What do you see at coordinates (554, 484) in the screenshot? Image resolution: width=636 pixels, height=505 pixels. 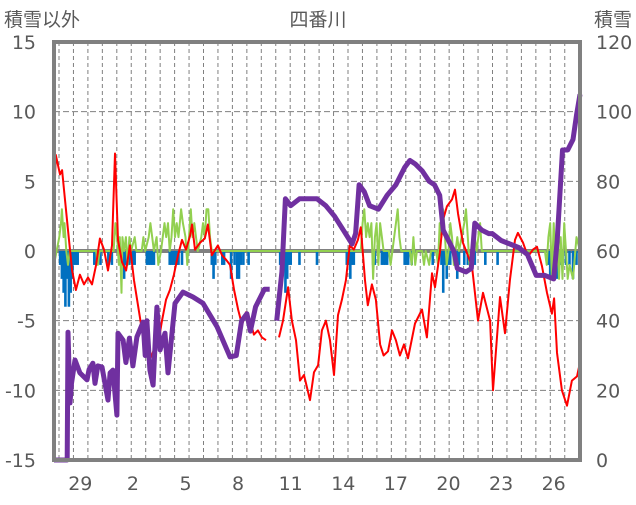 I see `x-tick-label: 26` at bounding box center [554, 484].